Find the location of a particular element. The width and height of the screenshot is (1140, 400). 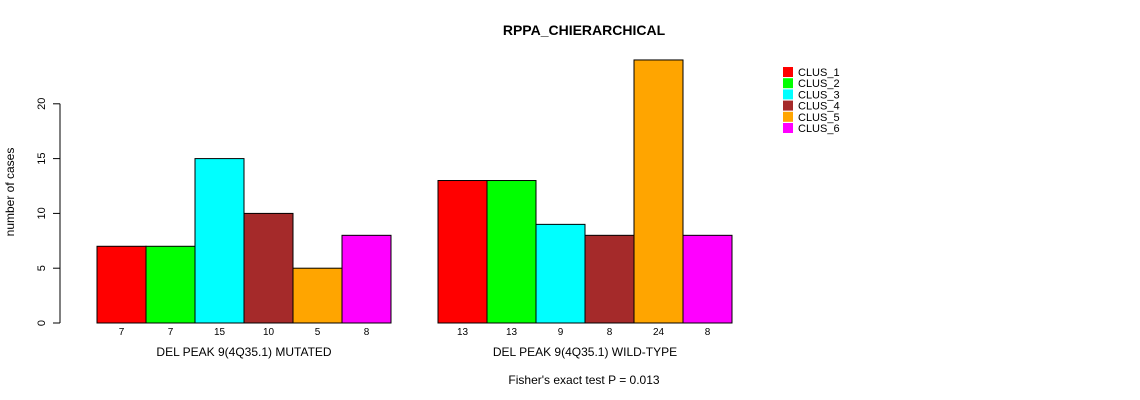

bar-count-labels: 7 7 15 10 5 8 13 13 9 8 24 8 is located at coordinates (415, 332).